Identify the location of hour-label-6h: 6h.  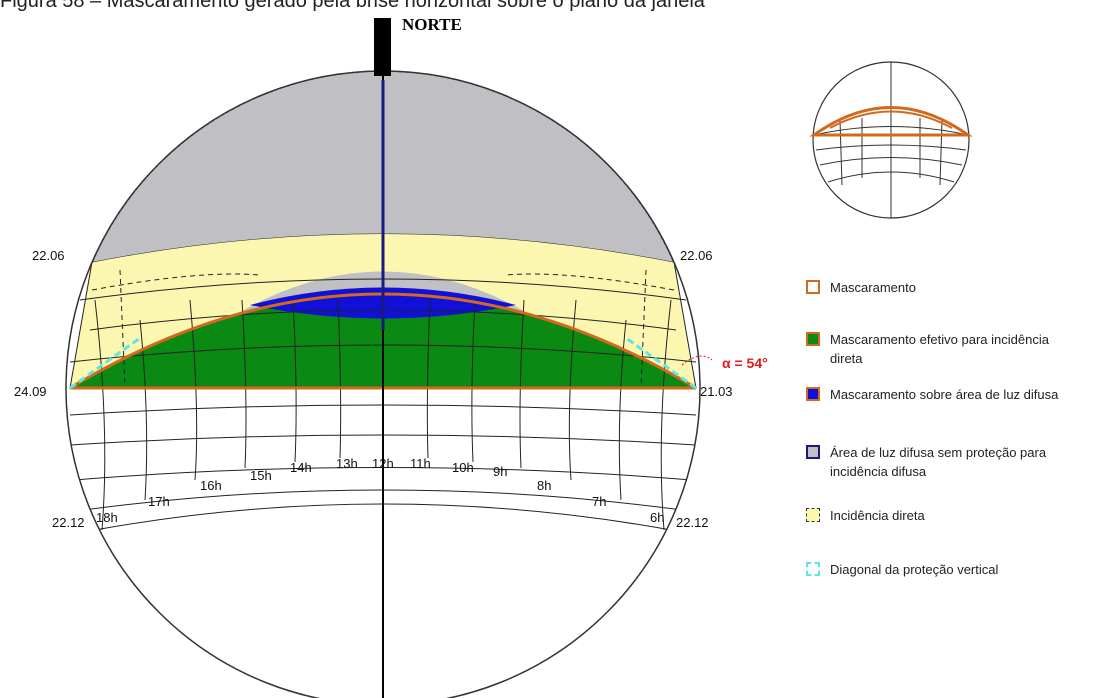
(657, 517).